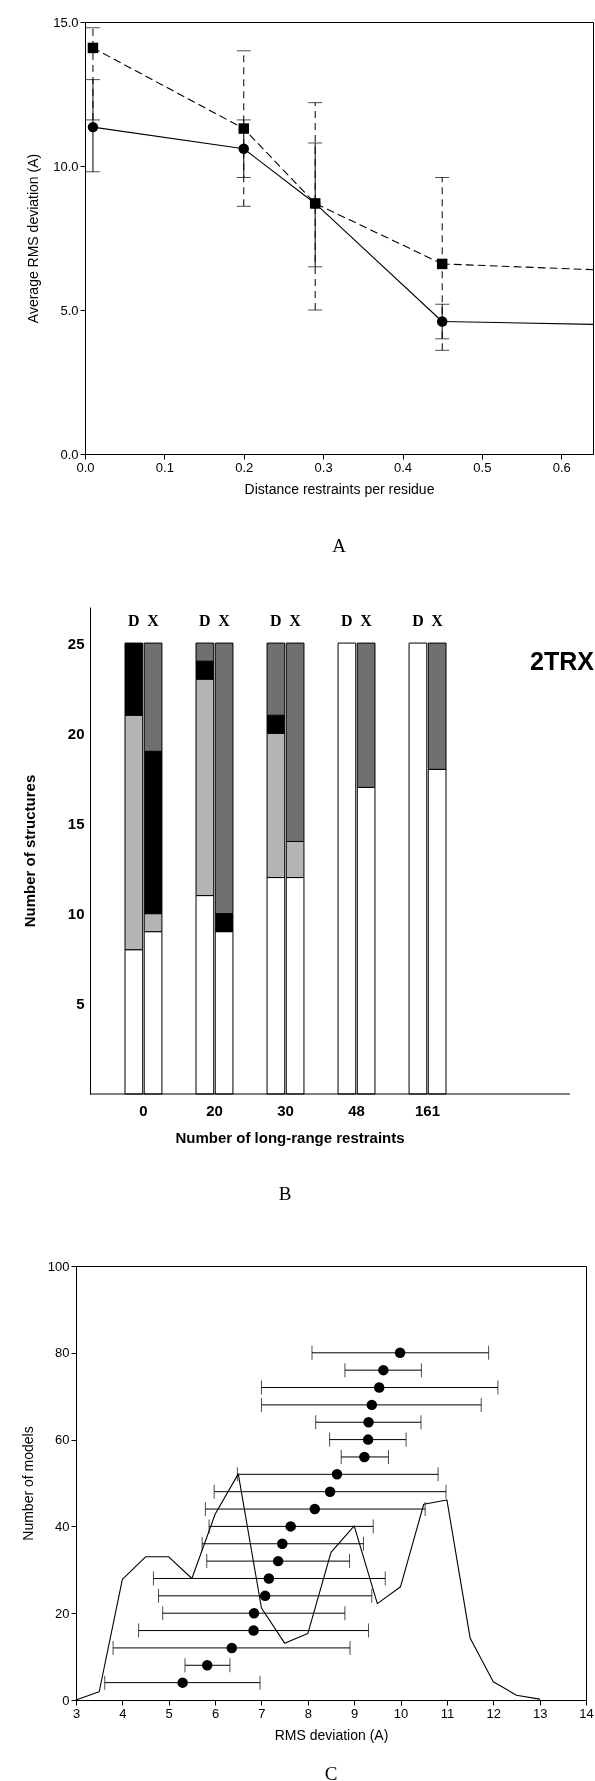 This screenshot has height=1781, width=595. Describe the element at coordinates (540, 1713) in the screenshot. I see `x-tick-label: 13` at that location.